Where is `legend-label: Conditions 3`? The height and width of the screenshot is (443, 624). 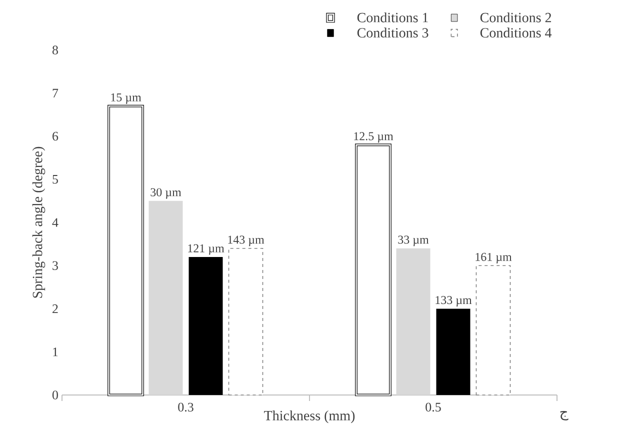
legend-label: Conditions 3 is located at coordinates (392, 33).